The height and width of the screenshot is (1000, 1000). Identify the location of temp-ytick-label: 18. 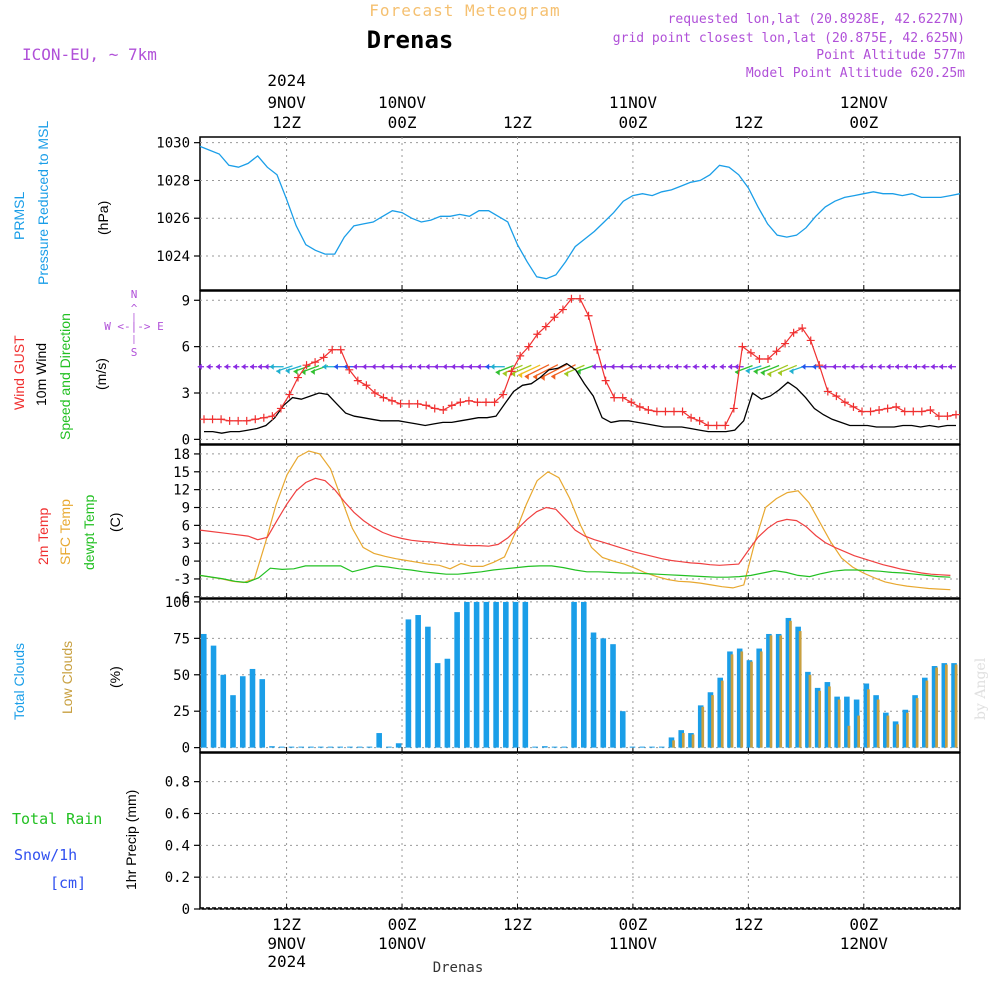
(181, 455).